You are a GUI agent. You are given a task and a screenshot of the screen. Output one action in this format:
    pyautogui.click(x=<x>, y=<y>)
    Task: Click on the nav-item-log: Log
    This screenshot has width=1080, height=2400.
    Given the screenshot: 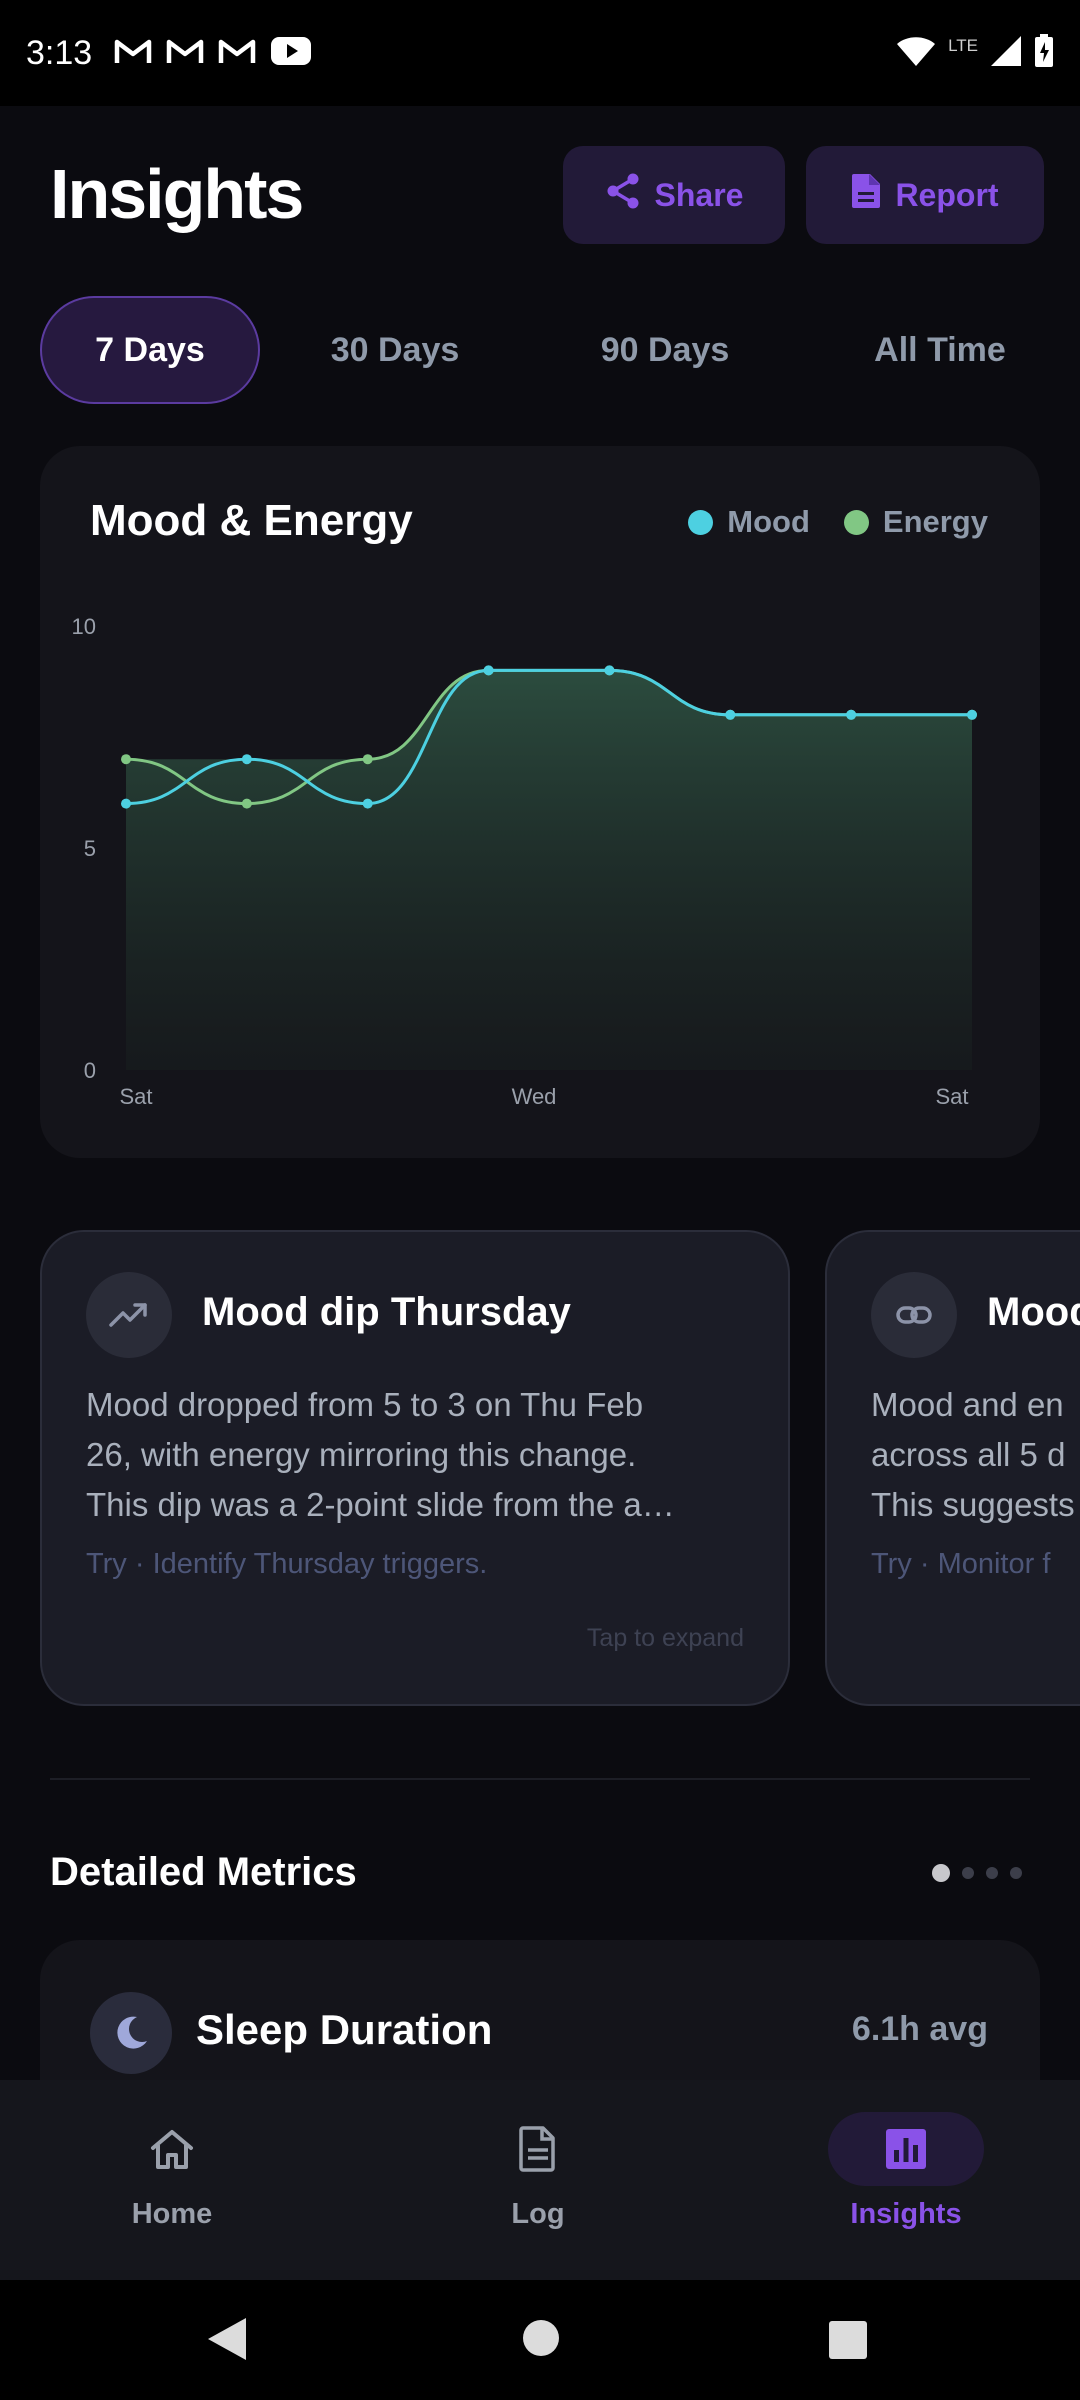 What is the action you would take?
    pyautogui.click(x=538, y=2182)
    